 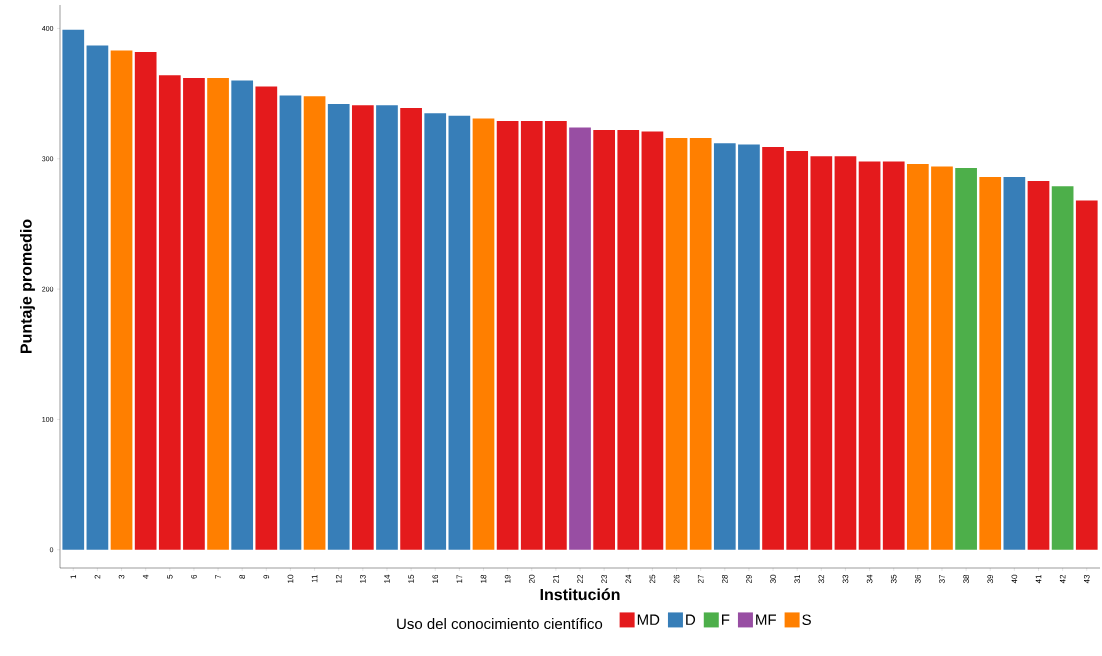 I want to click on x-tick-label: 18, so click(x=483, y=578).